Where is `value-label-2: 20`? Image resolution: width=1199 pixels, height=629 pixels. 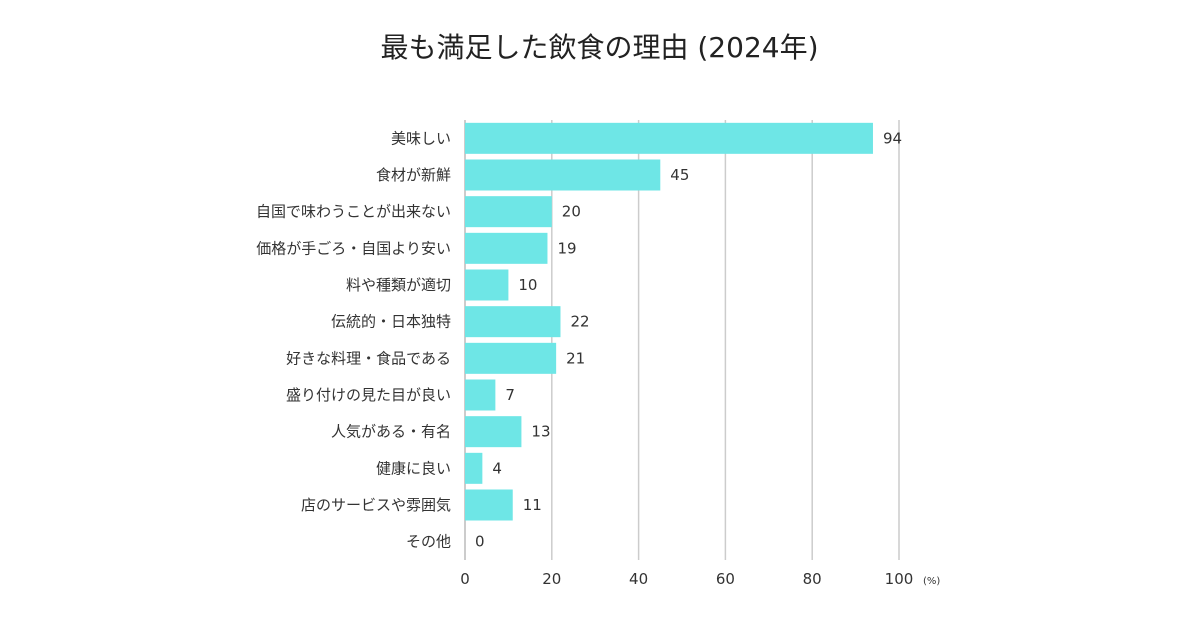 value-label-2: 20 is located at coordinates (571, 212).